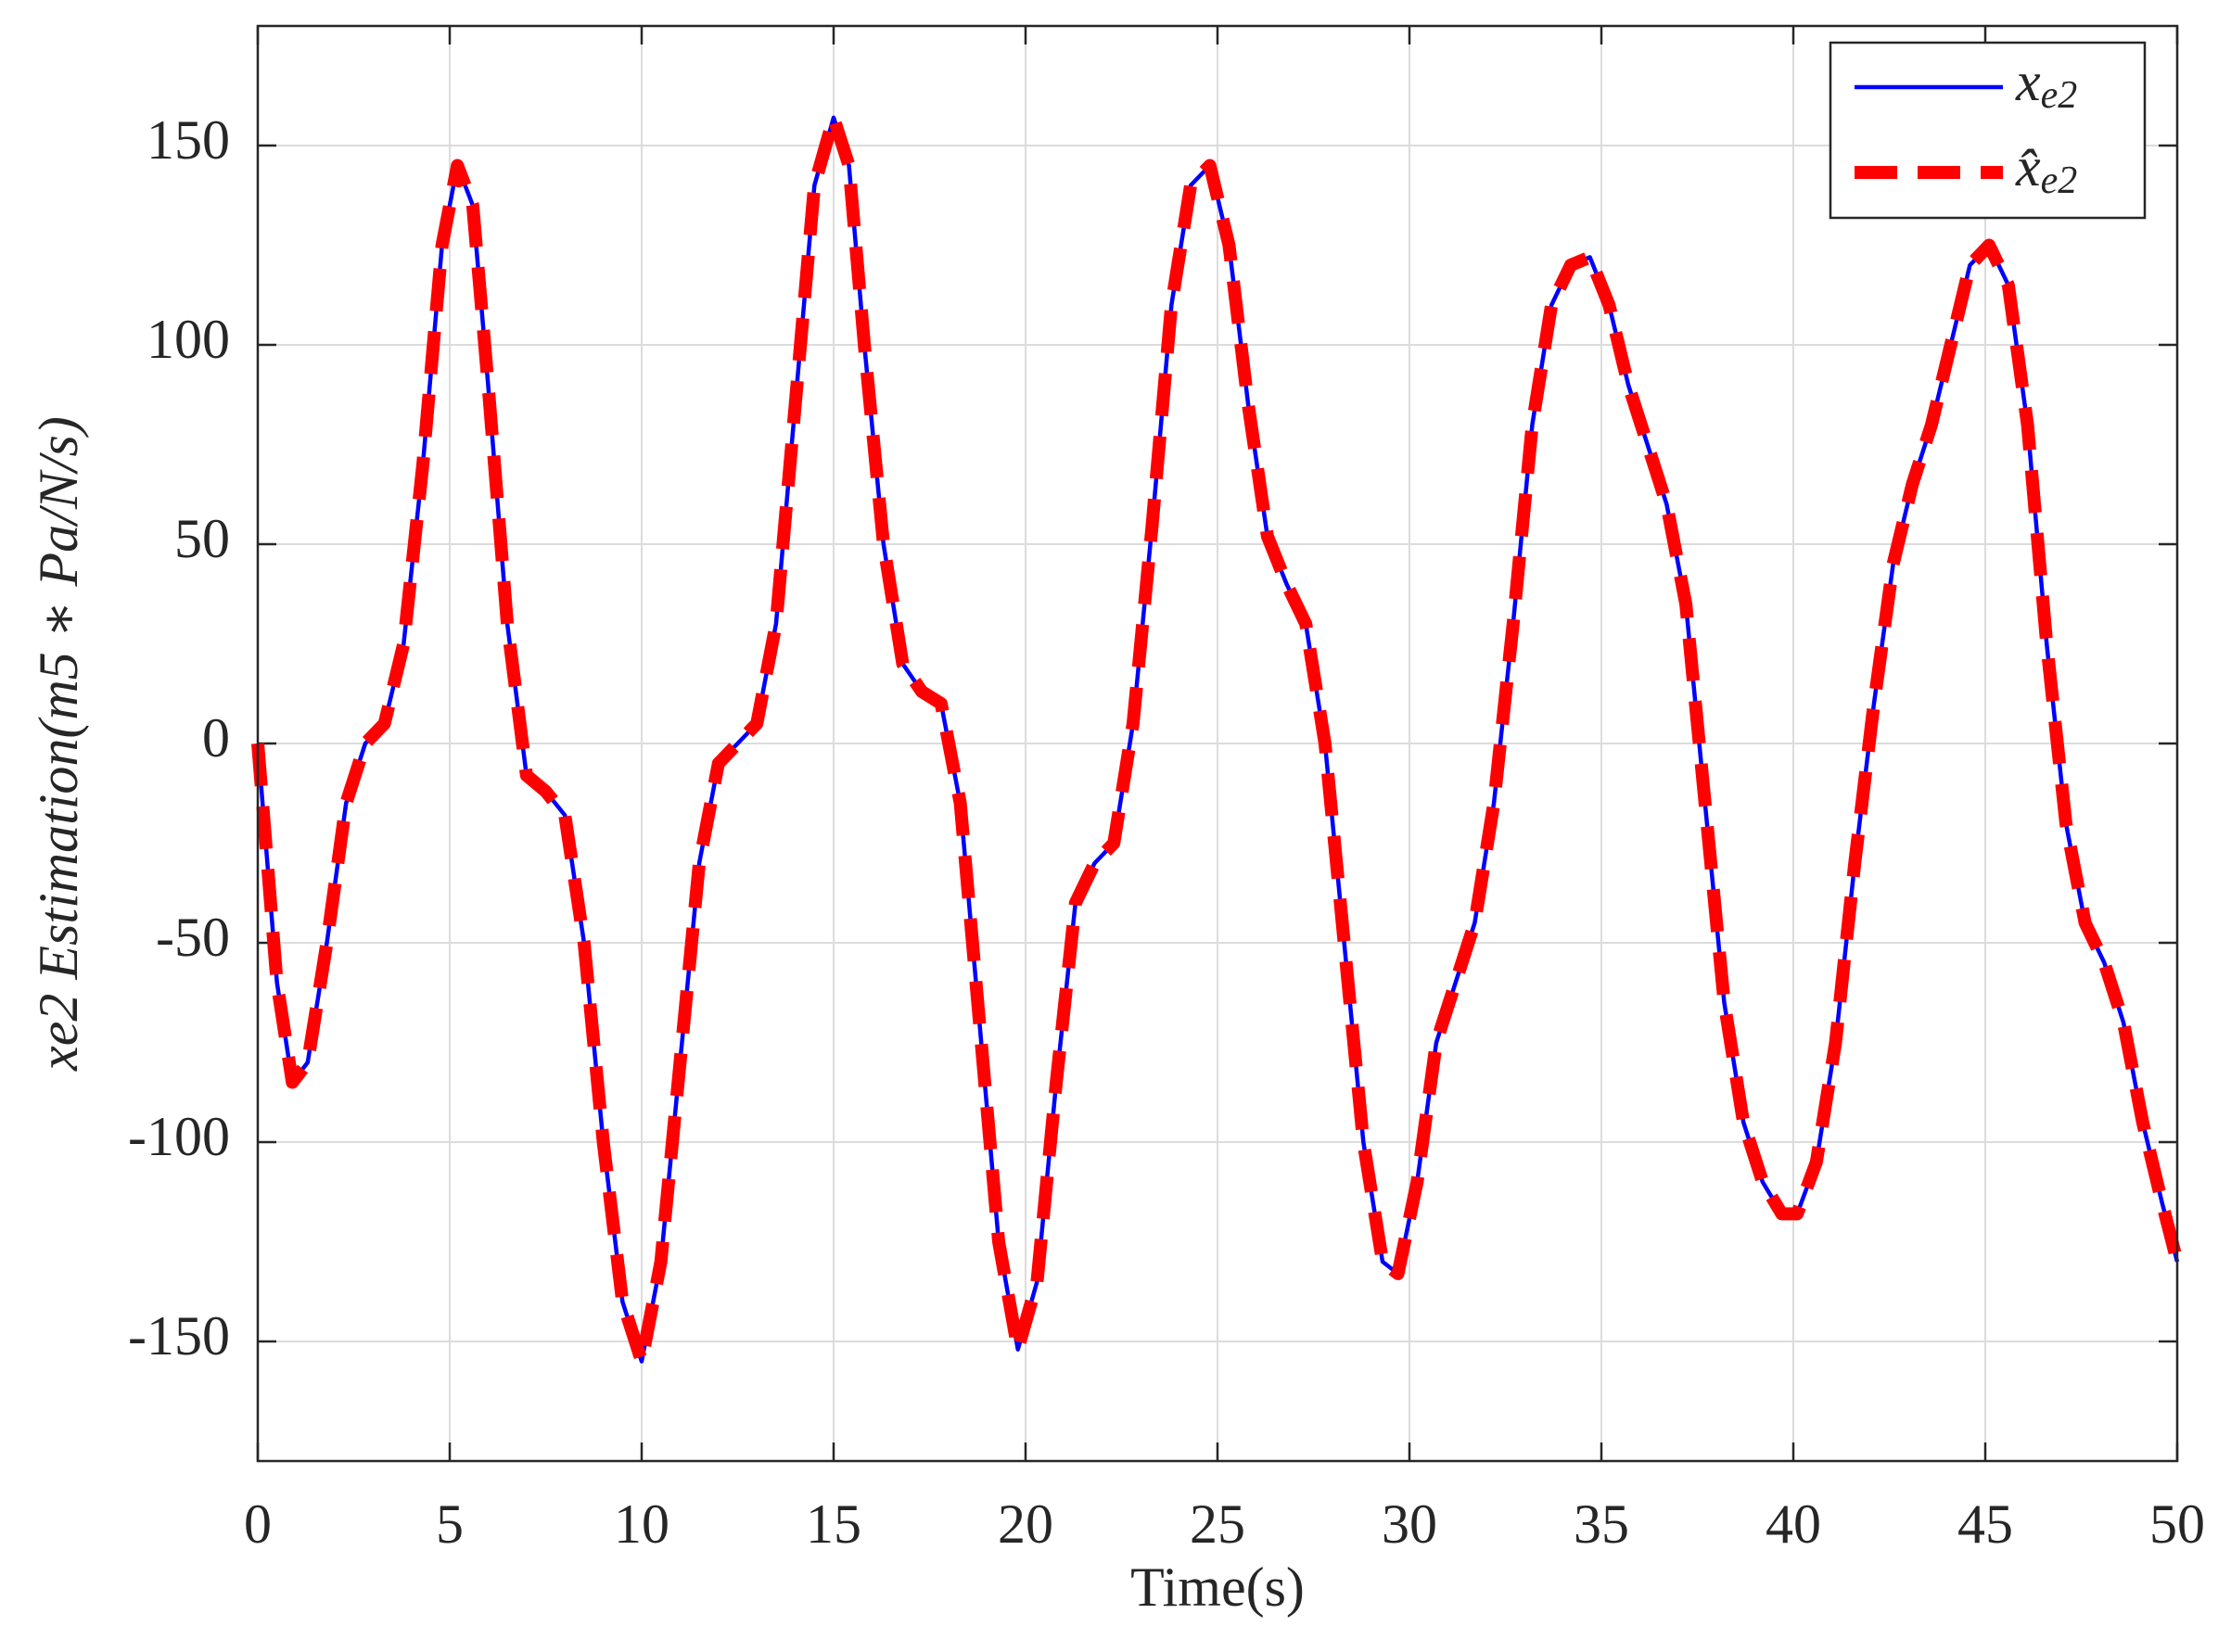 This screenshot has height=1652, width=2231. What do you see at coordinates (58, 744) in the screenshot?
I see `y-axis-label: xe2 Estimation(m5 ∗ Pa/N/s)` at bounding box center [58, 744].